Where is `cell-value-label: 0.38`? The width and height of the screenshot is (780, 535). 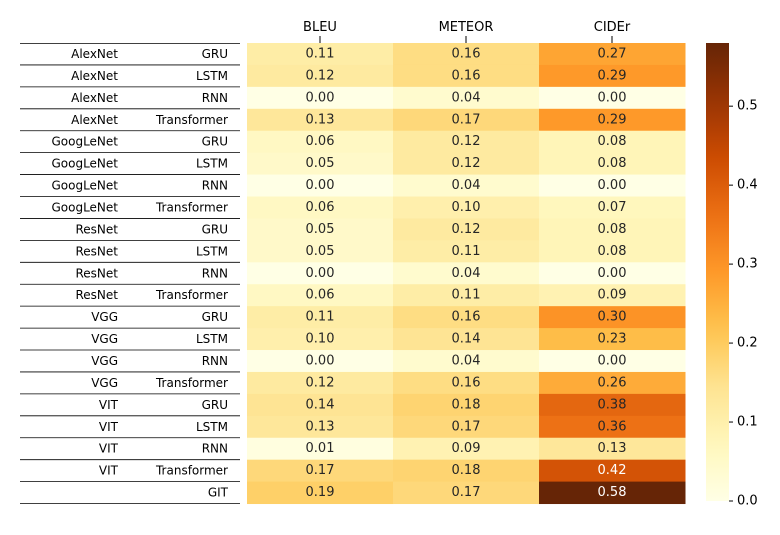 cell-value-label: 0.38 is located at coordinates (612, 404).